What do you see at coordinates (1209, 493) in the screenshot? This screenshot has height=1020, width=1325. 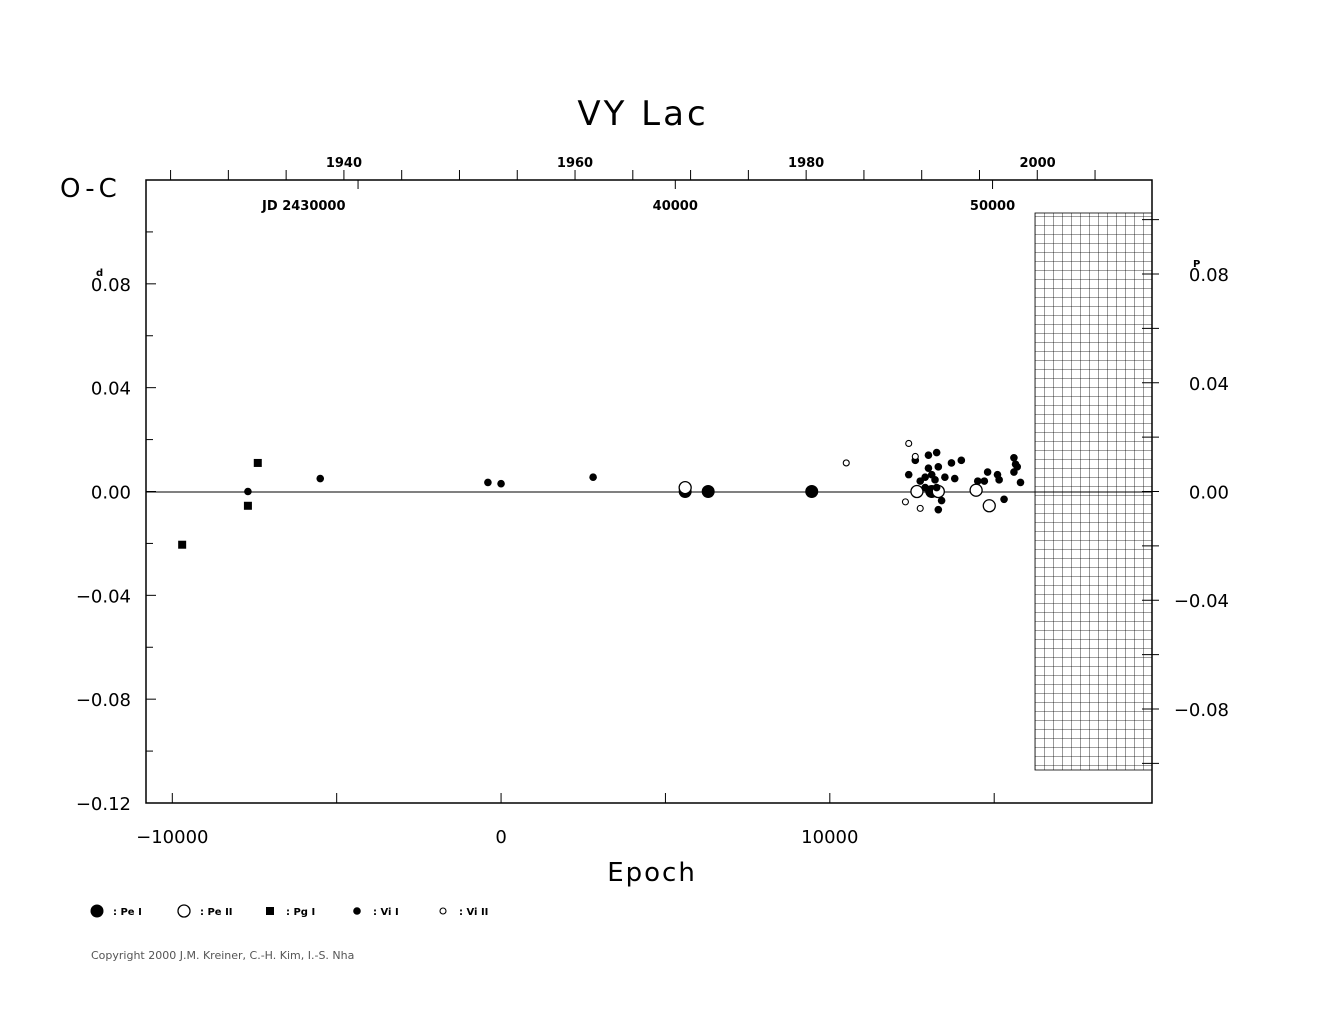 I see `y-tick-label-right: 0.00` at bounding box center [1209, 493].